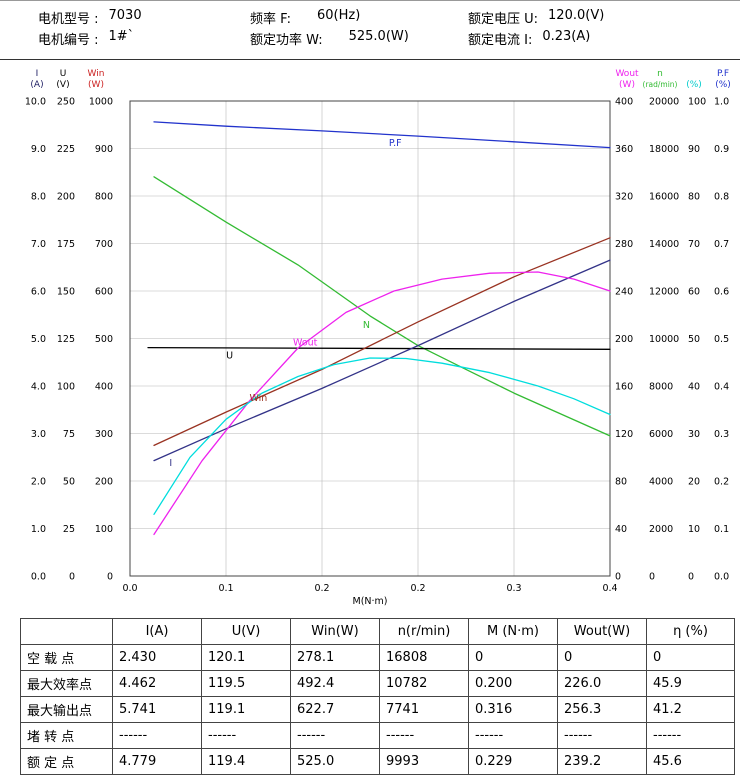 The height and width of the screenshot is (781, 740). I want to click on table-cell: 45.9, so click(690, 683).